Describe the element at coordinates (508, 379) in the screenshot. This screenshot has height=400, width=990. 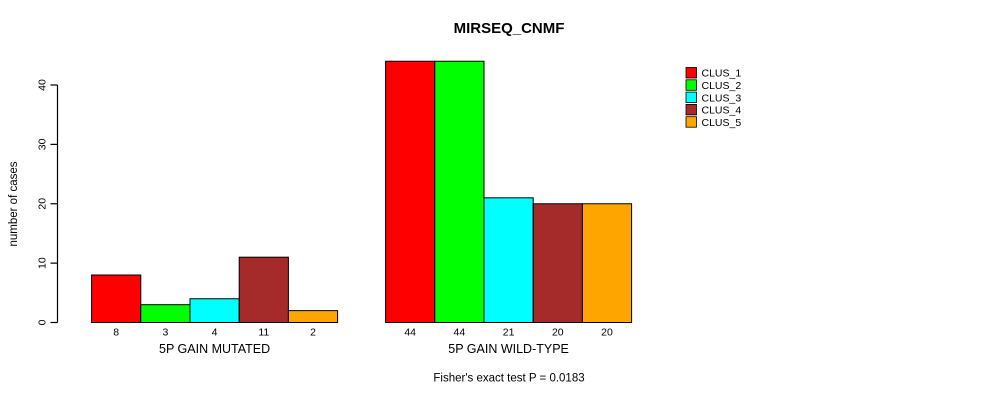
I see `fisher-test-caption: Fisher's exact test P = 0.0183` at that location.